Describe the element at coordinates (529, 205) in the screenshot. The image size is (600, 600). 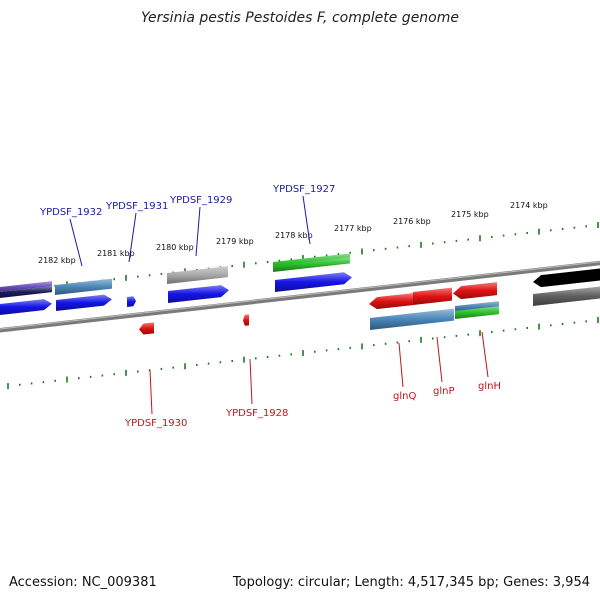
I see `scale-label: 2174 kbp` at that location.